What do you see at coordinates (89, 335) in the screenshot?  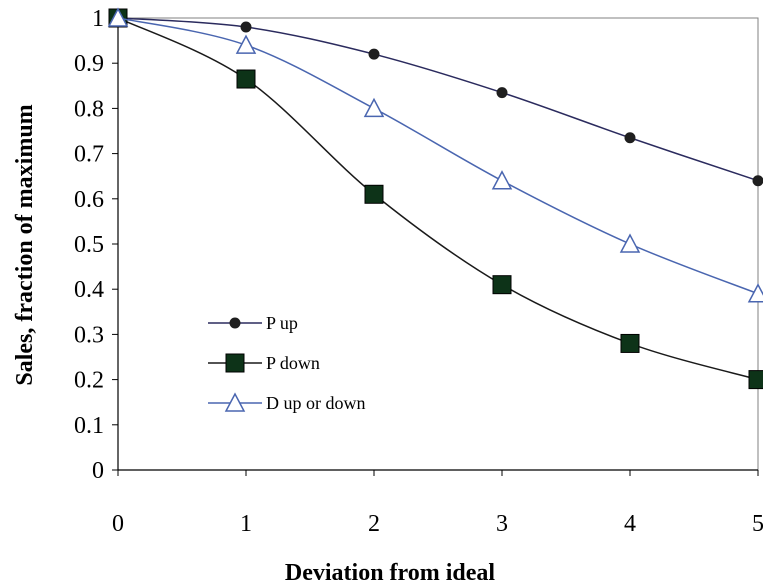 I see `y-tick-label: 0.3` at bounding box center [89, 335].